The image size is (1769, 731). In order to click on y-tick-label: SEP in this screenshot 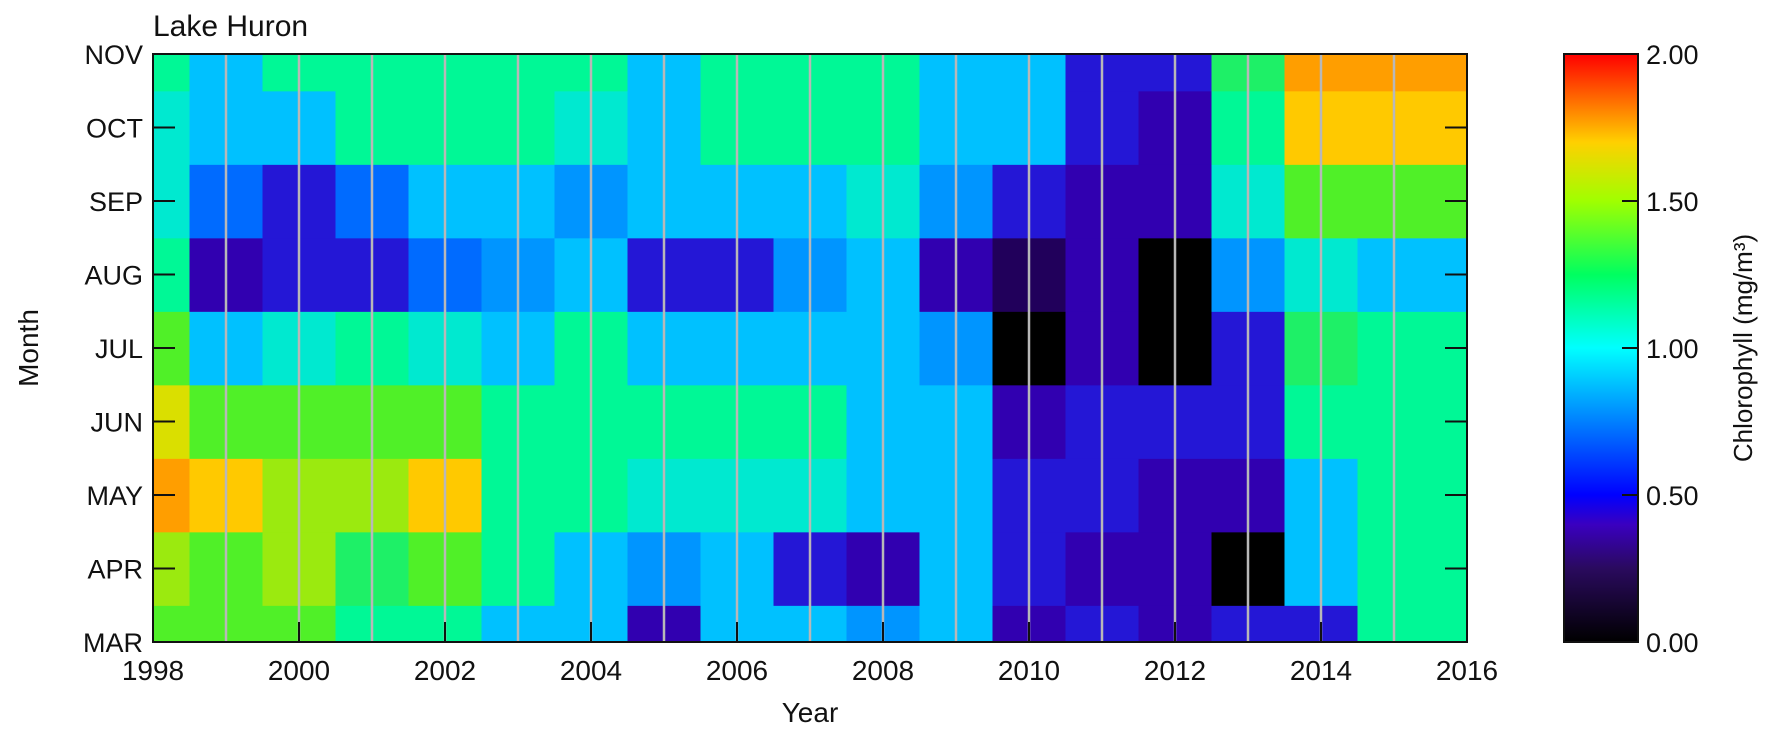, I will do `click(116, 202)`.